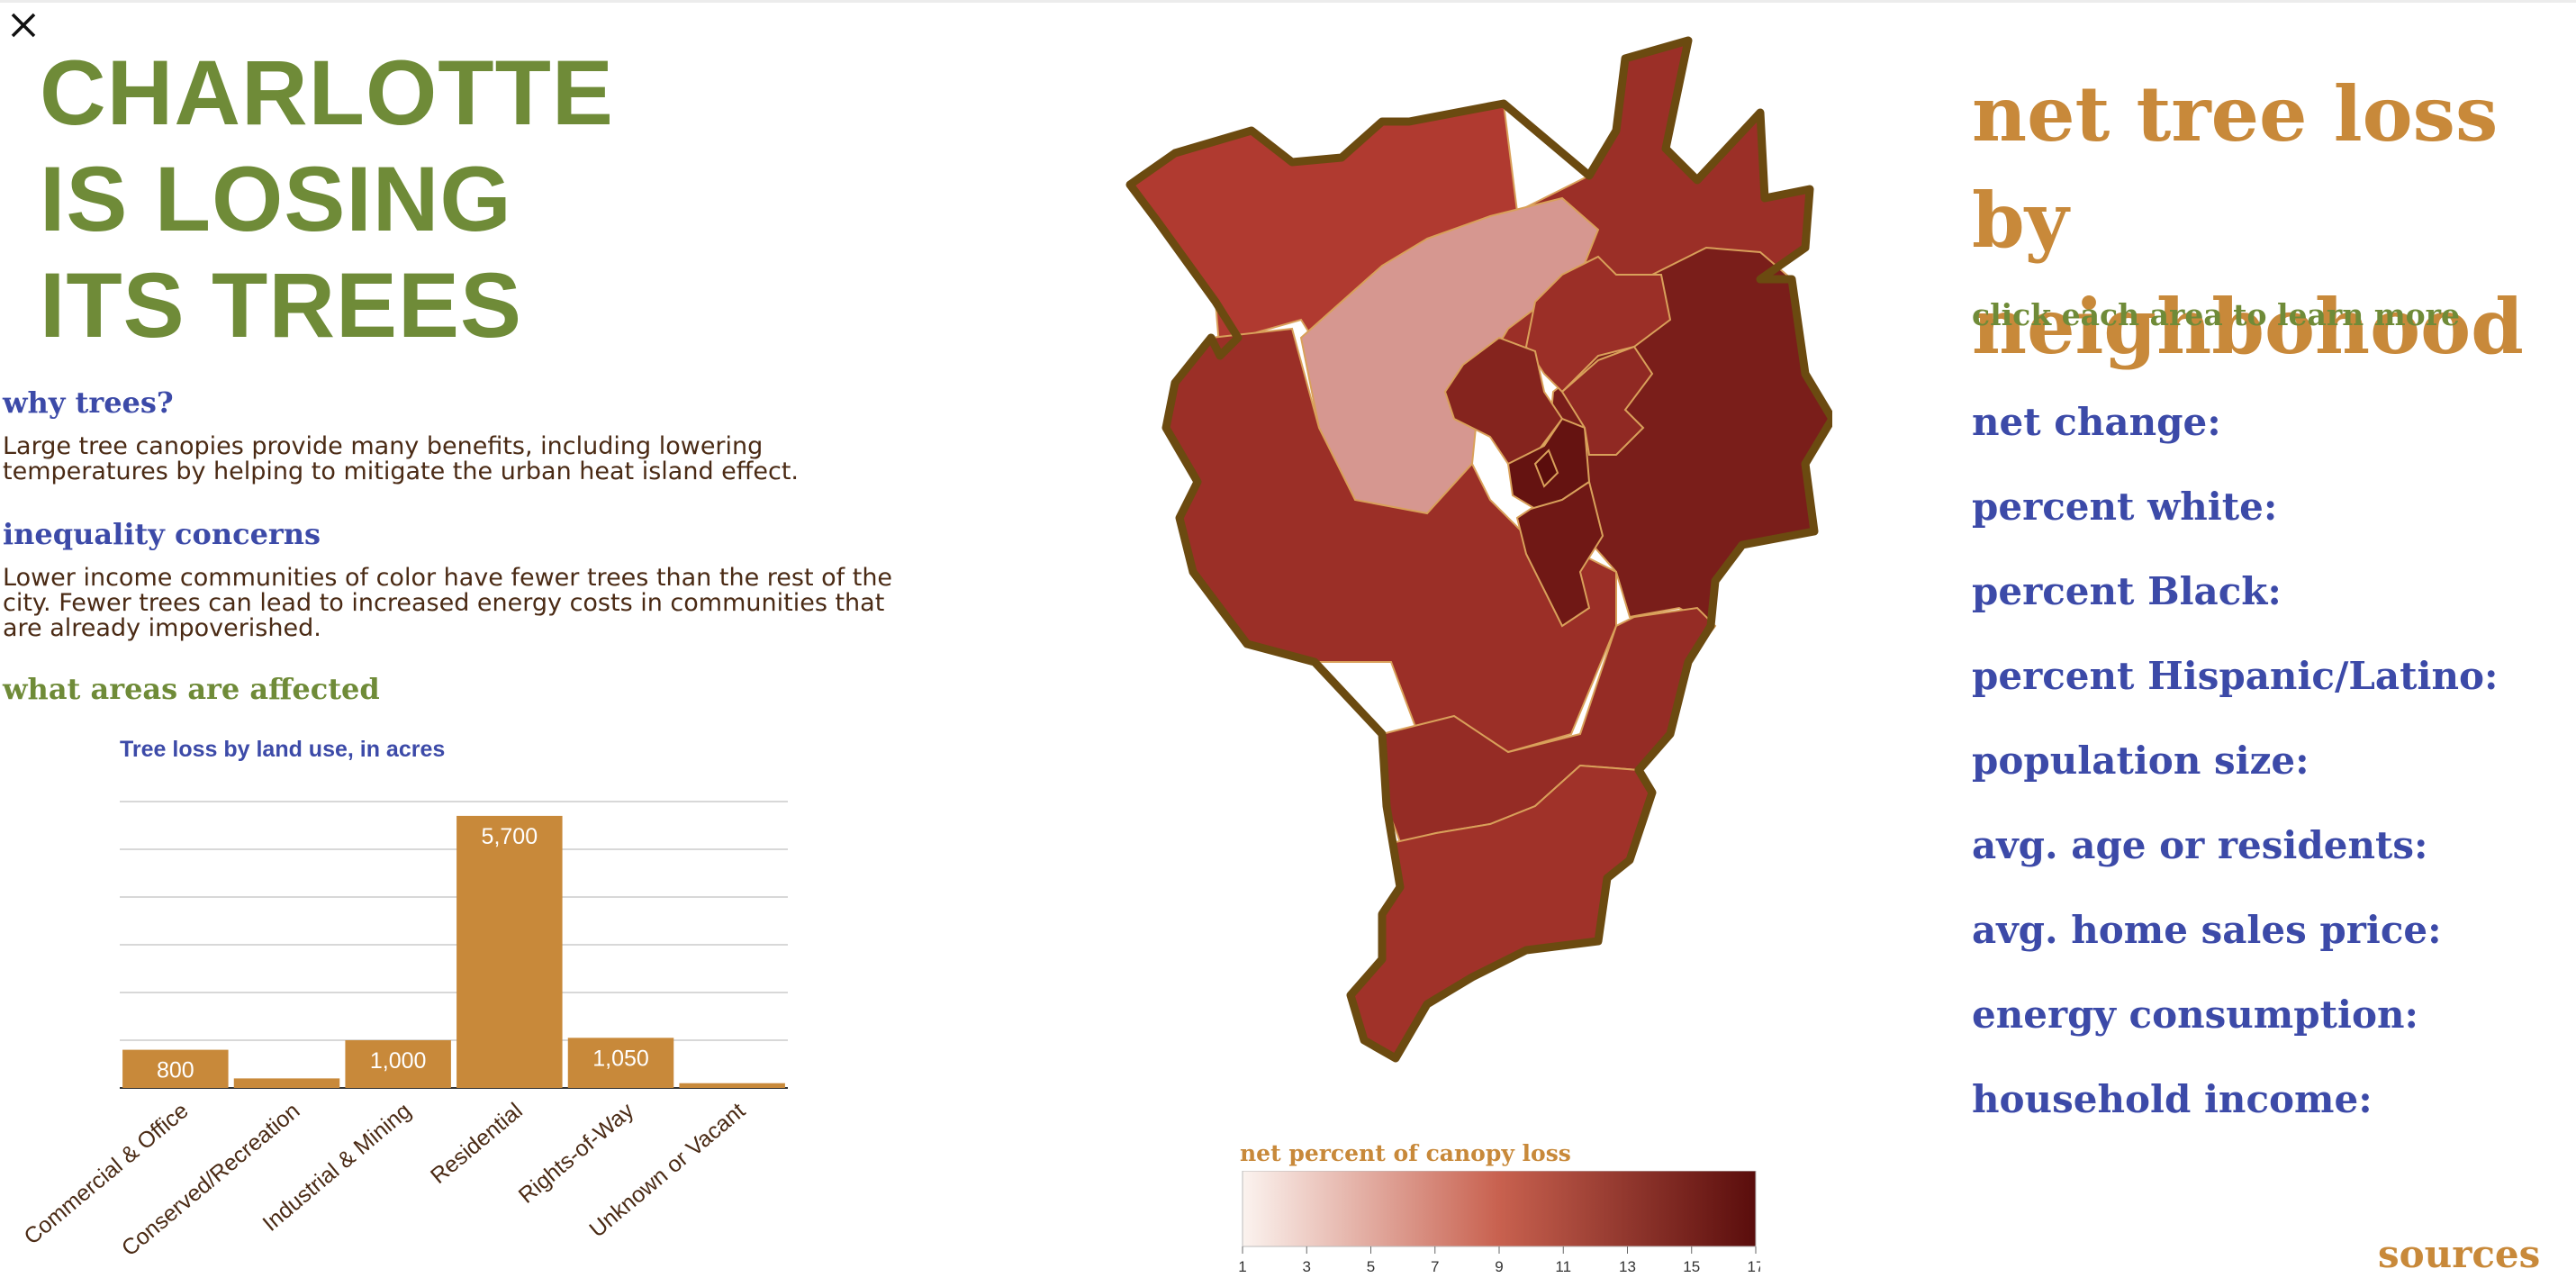 This screenshot has height=1287, width=2576. What do you see at coordinates (2216, 314) in the screenshot?
I see `instruction-text: click each area to learn more` at bounding box center [2216, 314].